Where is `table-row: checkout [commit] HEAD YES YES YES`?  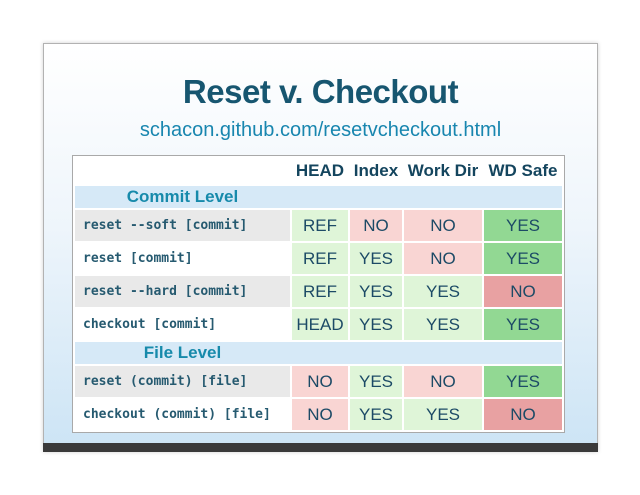 table-row: checkout [commit] HEAD YES YES YES is located at coordinates (318, 324).